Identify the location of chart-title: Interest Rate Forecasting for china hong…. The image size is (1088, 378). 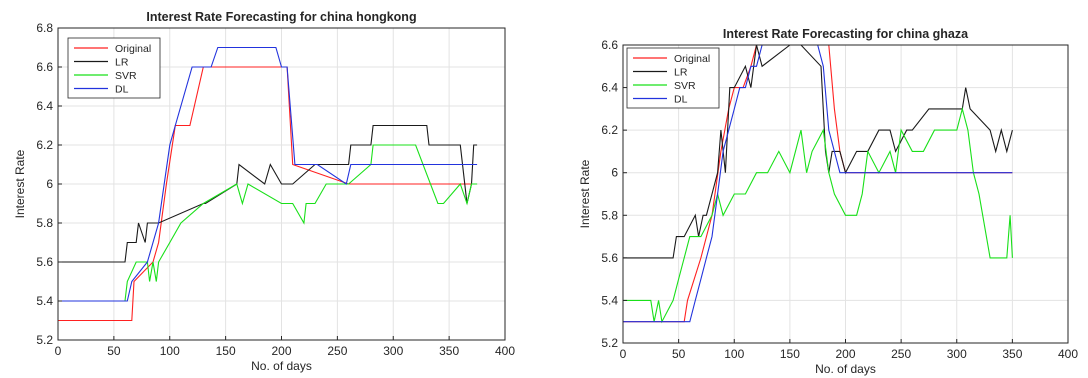
(281, 17).